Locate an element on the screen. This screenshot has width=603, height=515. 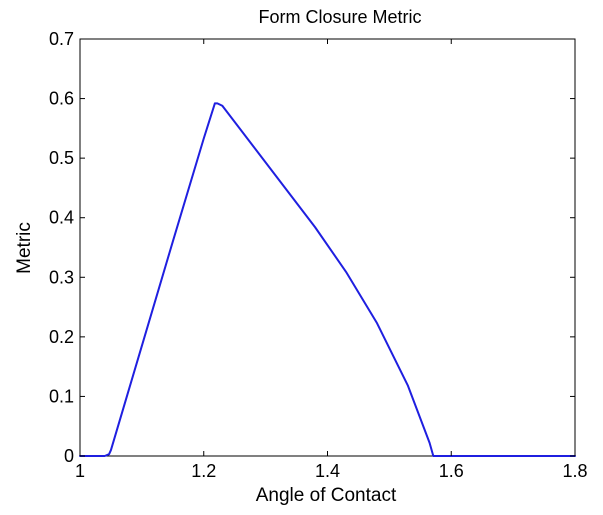
y-axis-label: Metric is located at coordinates (24, 248).